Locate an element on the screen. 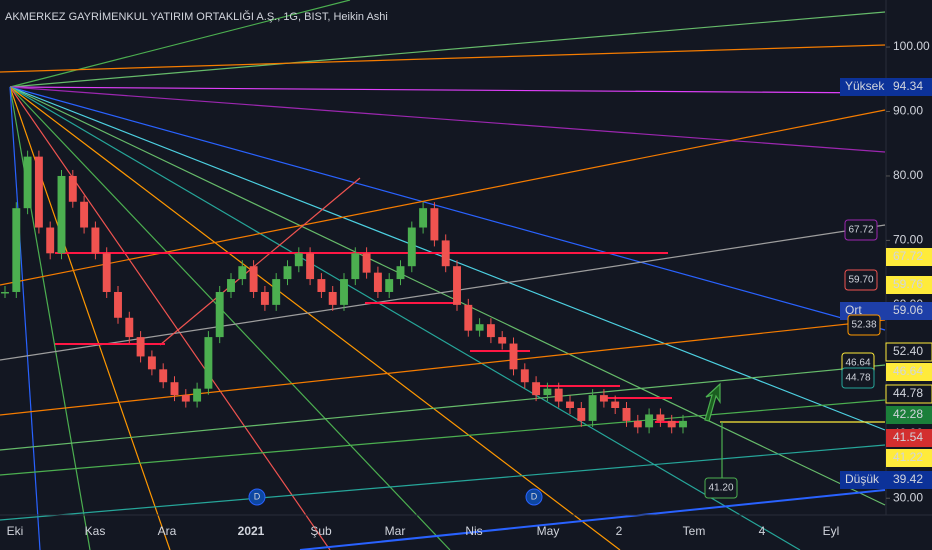 The width and height of the screenshot is (932, 550). x-tick-label: Eki is located at coordinates (15, 531).